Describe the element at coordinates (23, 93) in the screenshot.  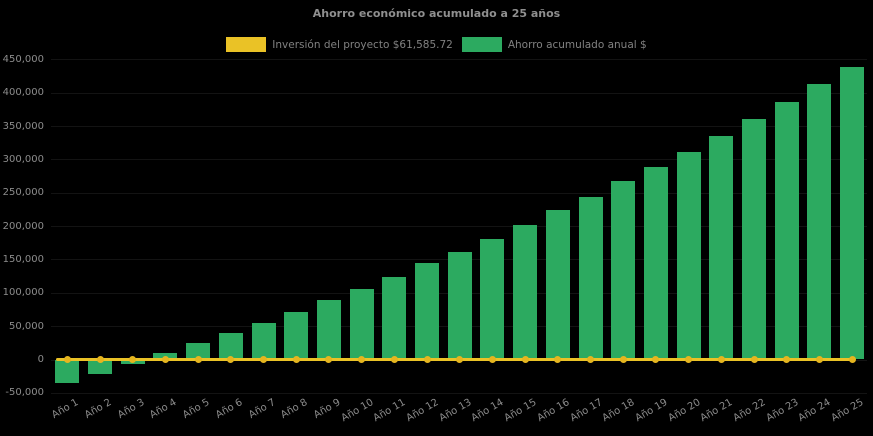
I see `y-tick-label: 400,000` at that location.